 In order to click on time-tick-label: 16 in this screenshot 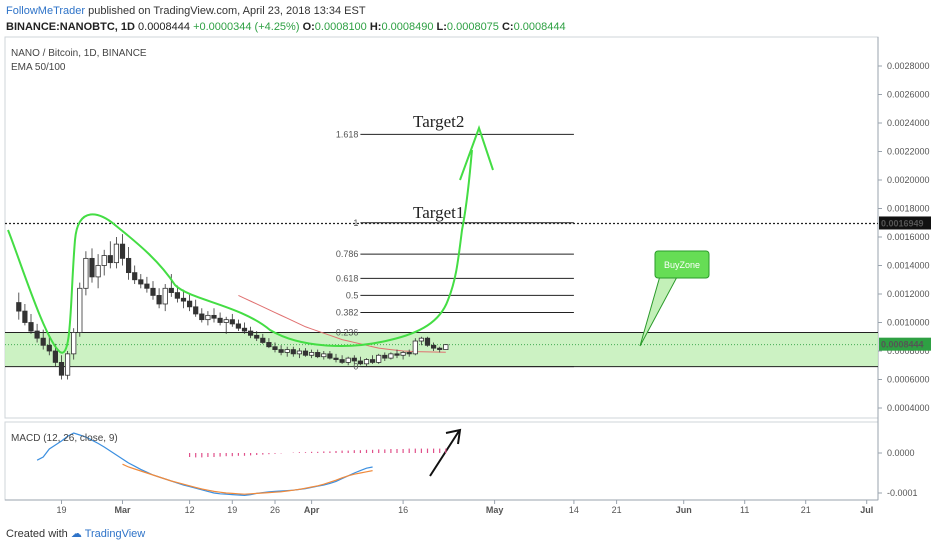, I will do `click(403, 510)`.